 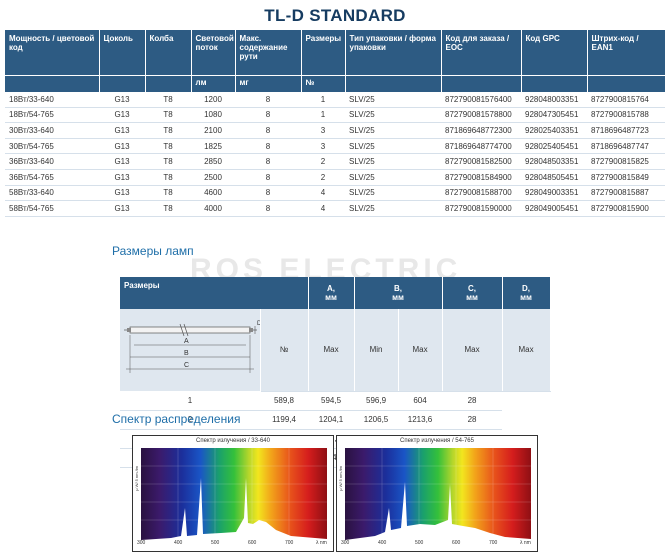 I want to click on sub-b-min: Min, so click(x=376, y=350).